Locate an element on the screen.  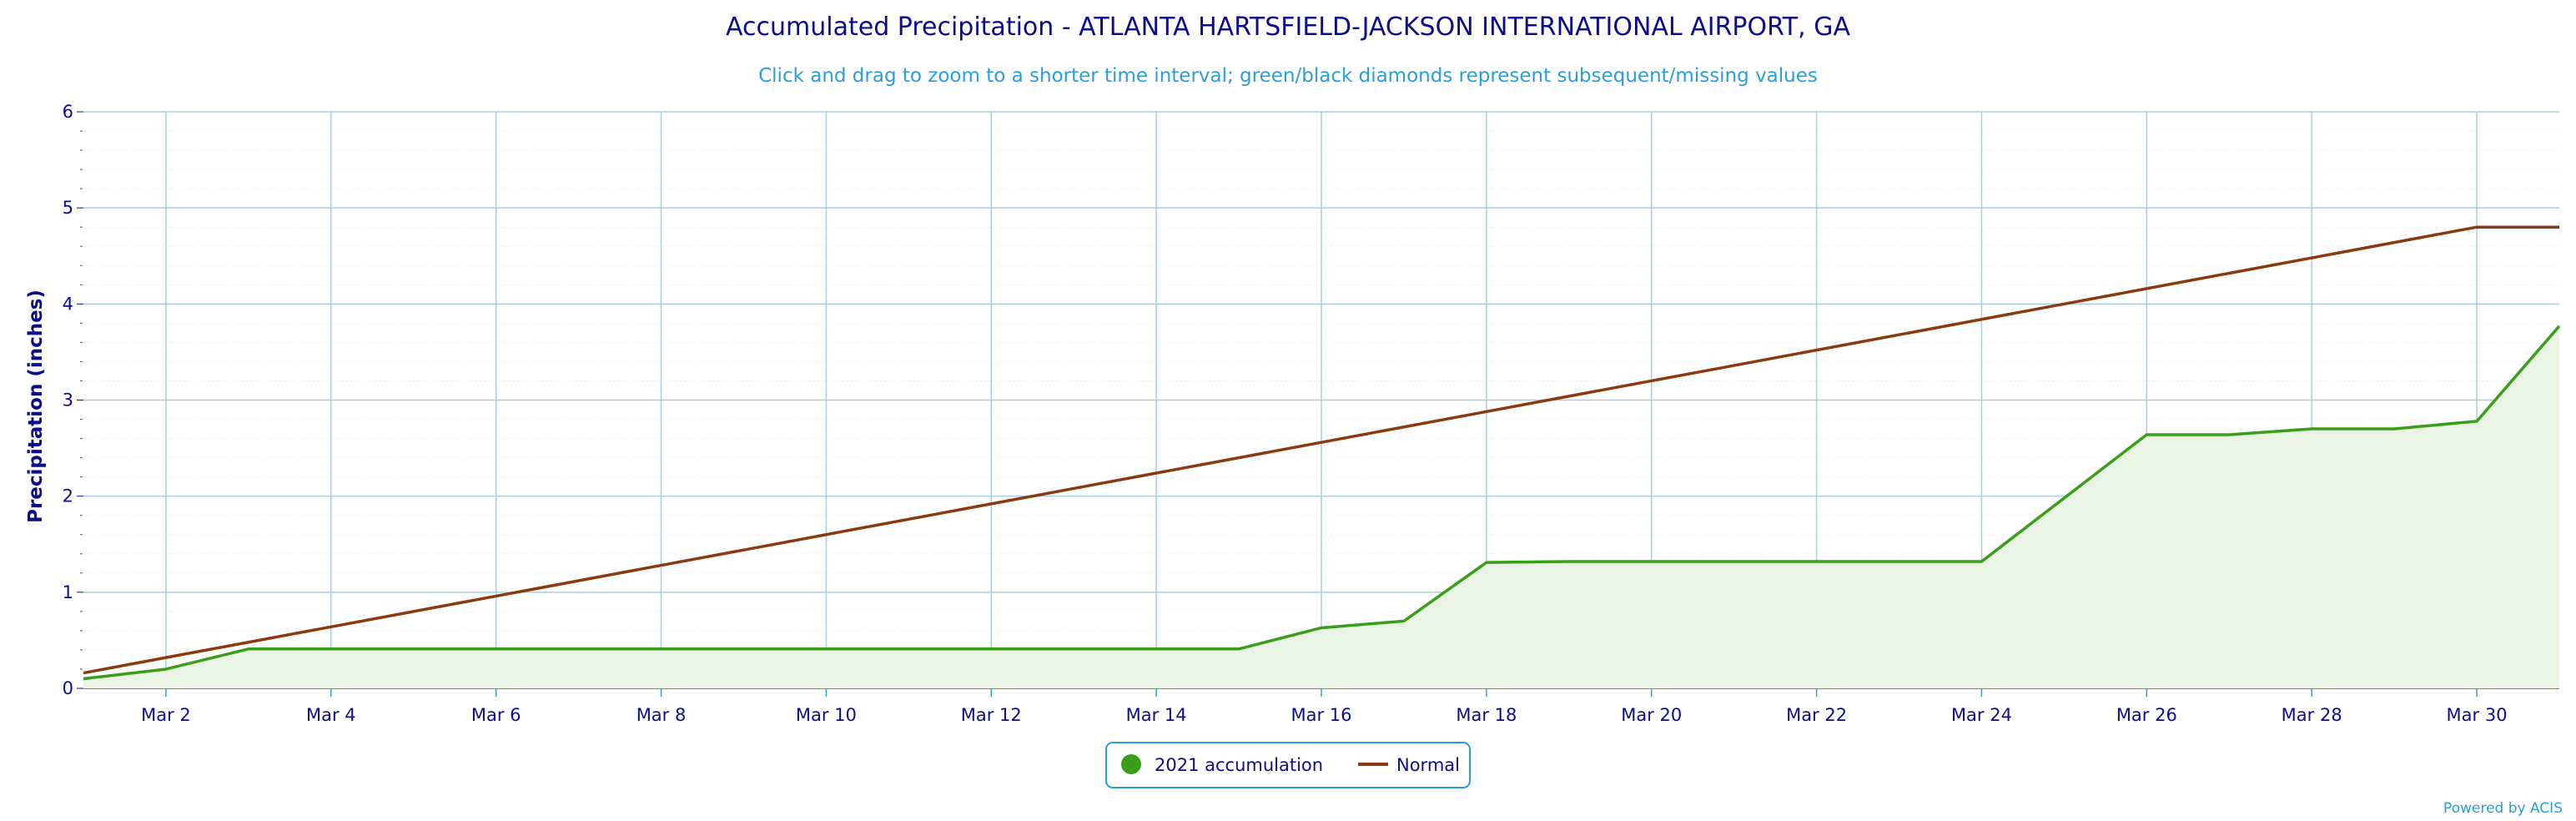
legend-item-normal: Normal is located at coordinates (1409, 765).